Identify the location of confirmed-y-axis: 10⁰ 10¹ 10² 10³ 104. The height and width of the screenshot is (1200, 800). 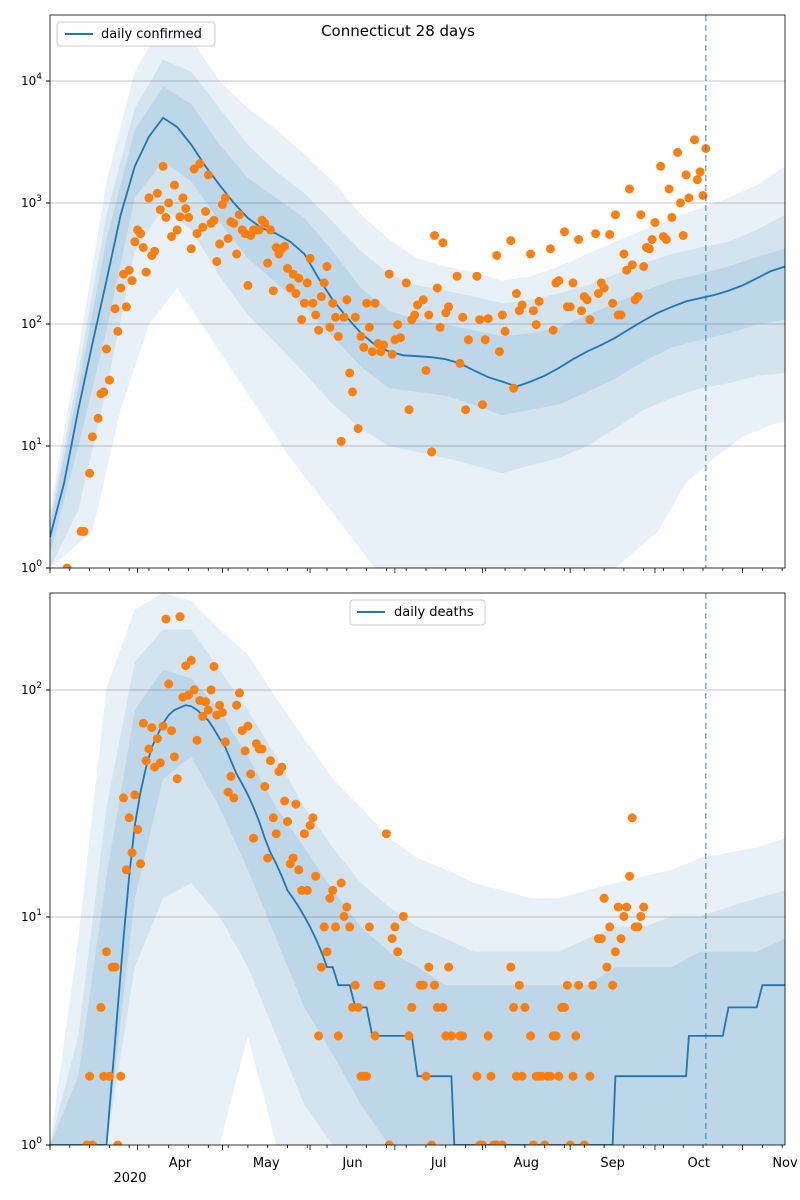
(35, 323).